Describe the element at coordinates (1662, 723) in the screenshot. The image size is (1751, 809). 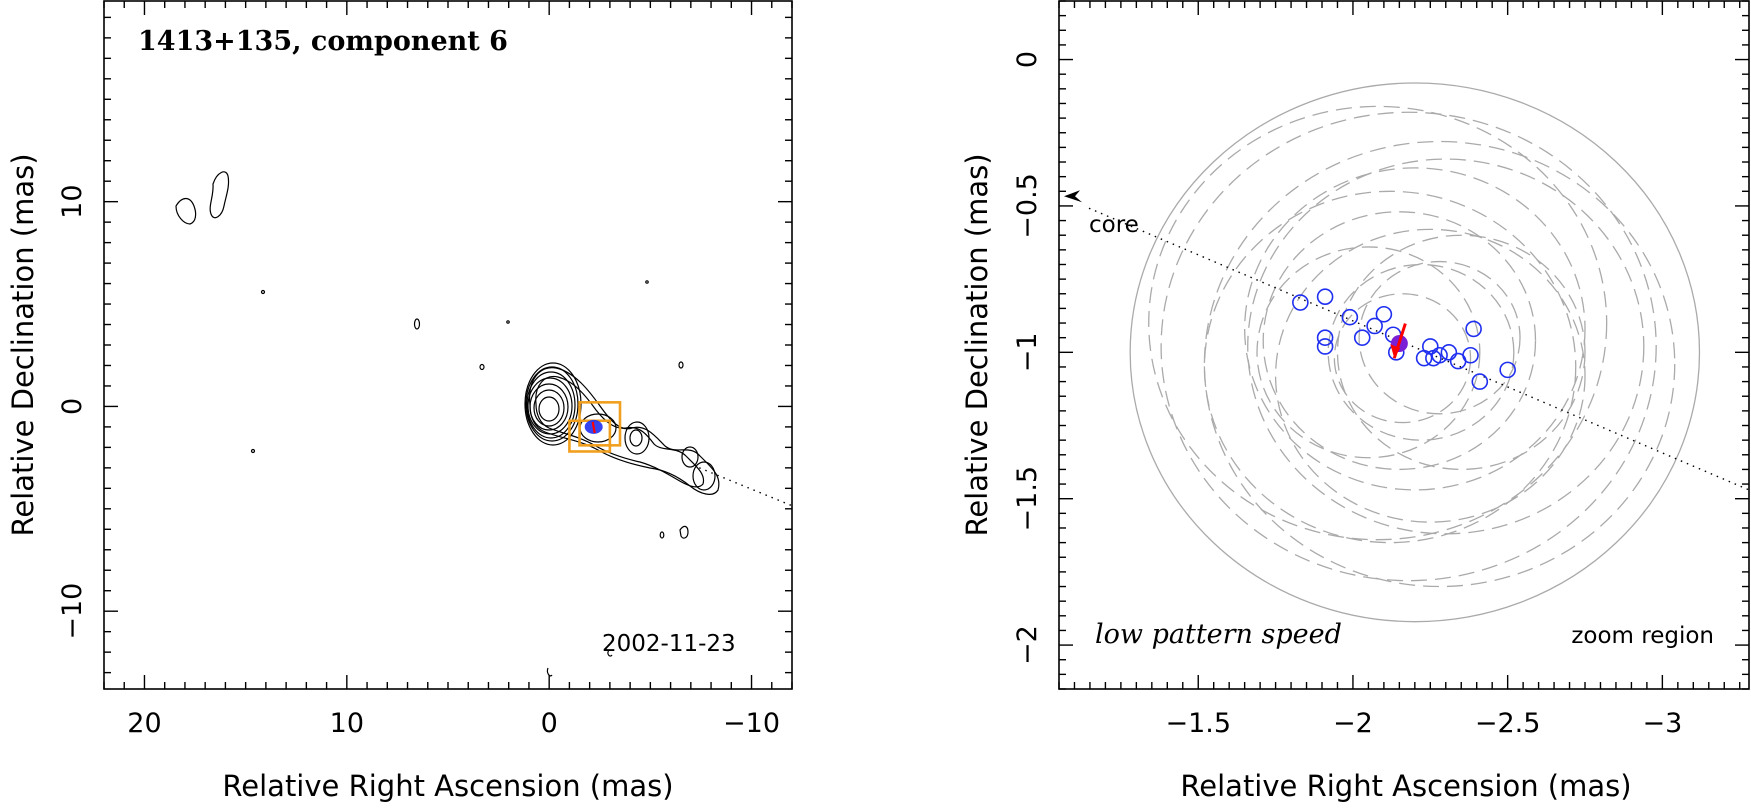
I see `x-tick-label: −3` at that location.